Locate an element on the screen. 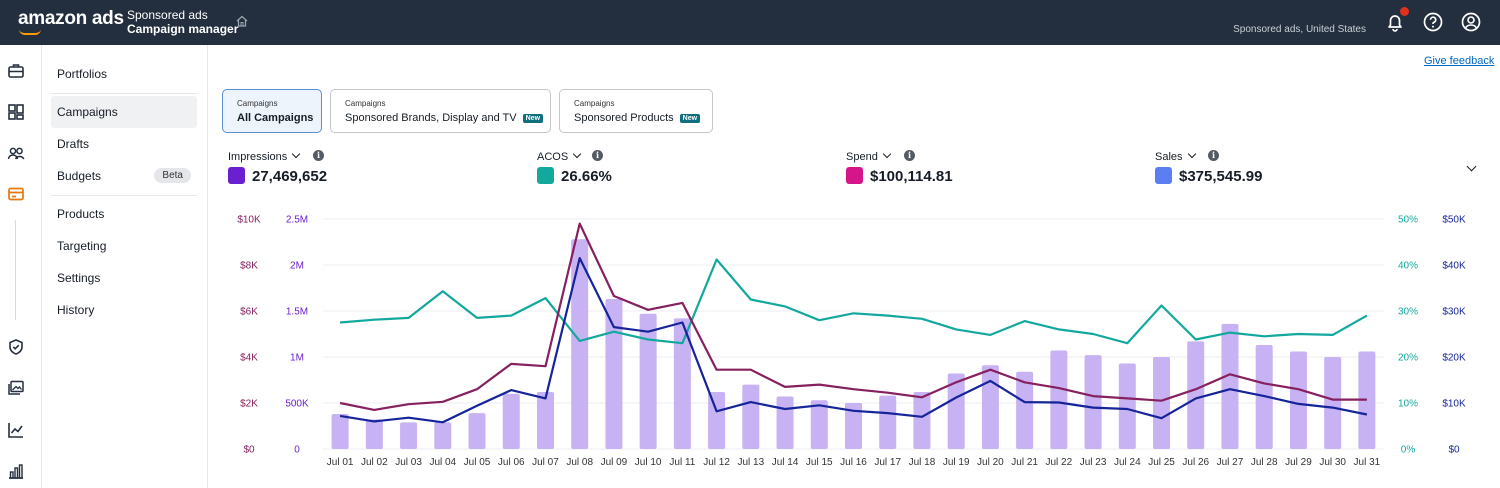 The width and height of the screenshot is (1500, 488). x-axis-tick: Jul 25 is located at coordinates (1161, 462).